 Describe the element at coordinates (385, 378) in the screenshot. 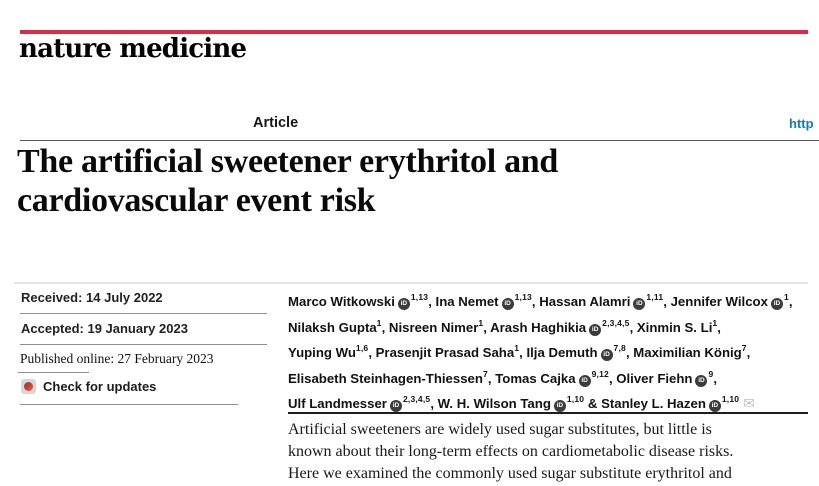

I see `author-name-text: Elisabeth Steinhagen-Thiessen` at that location.